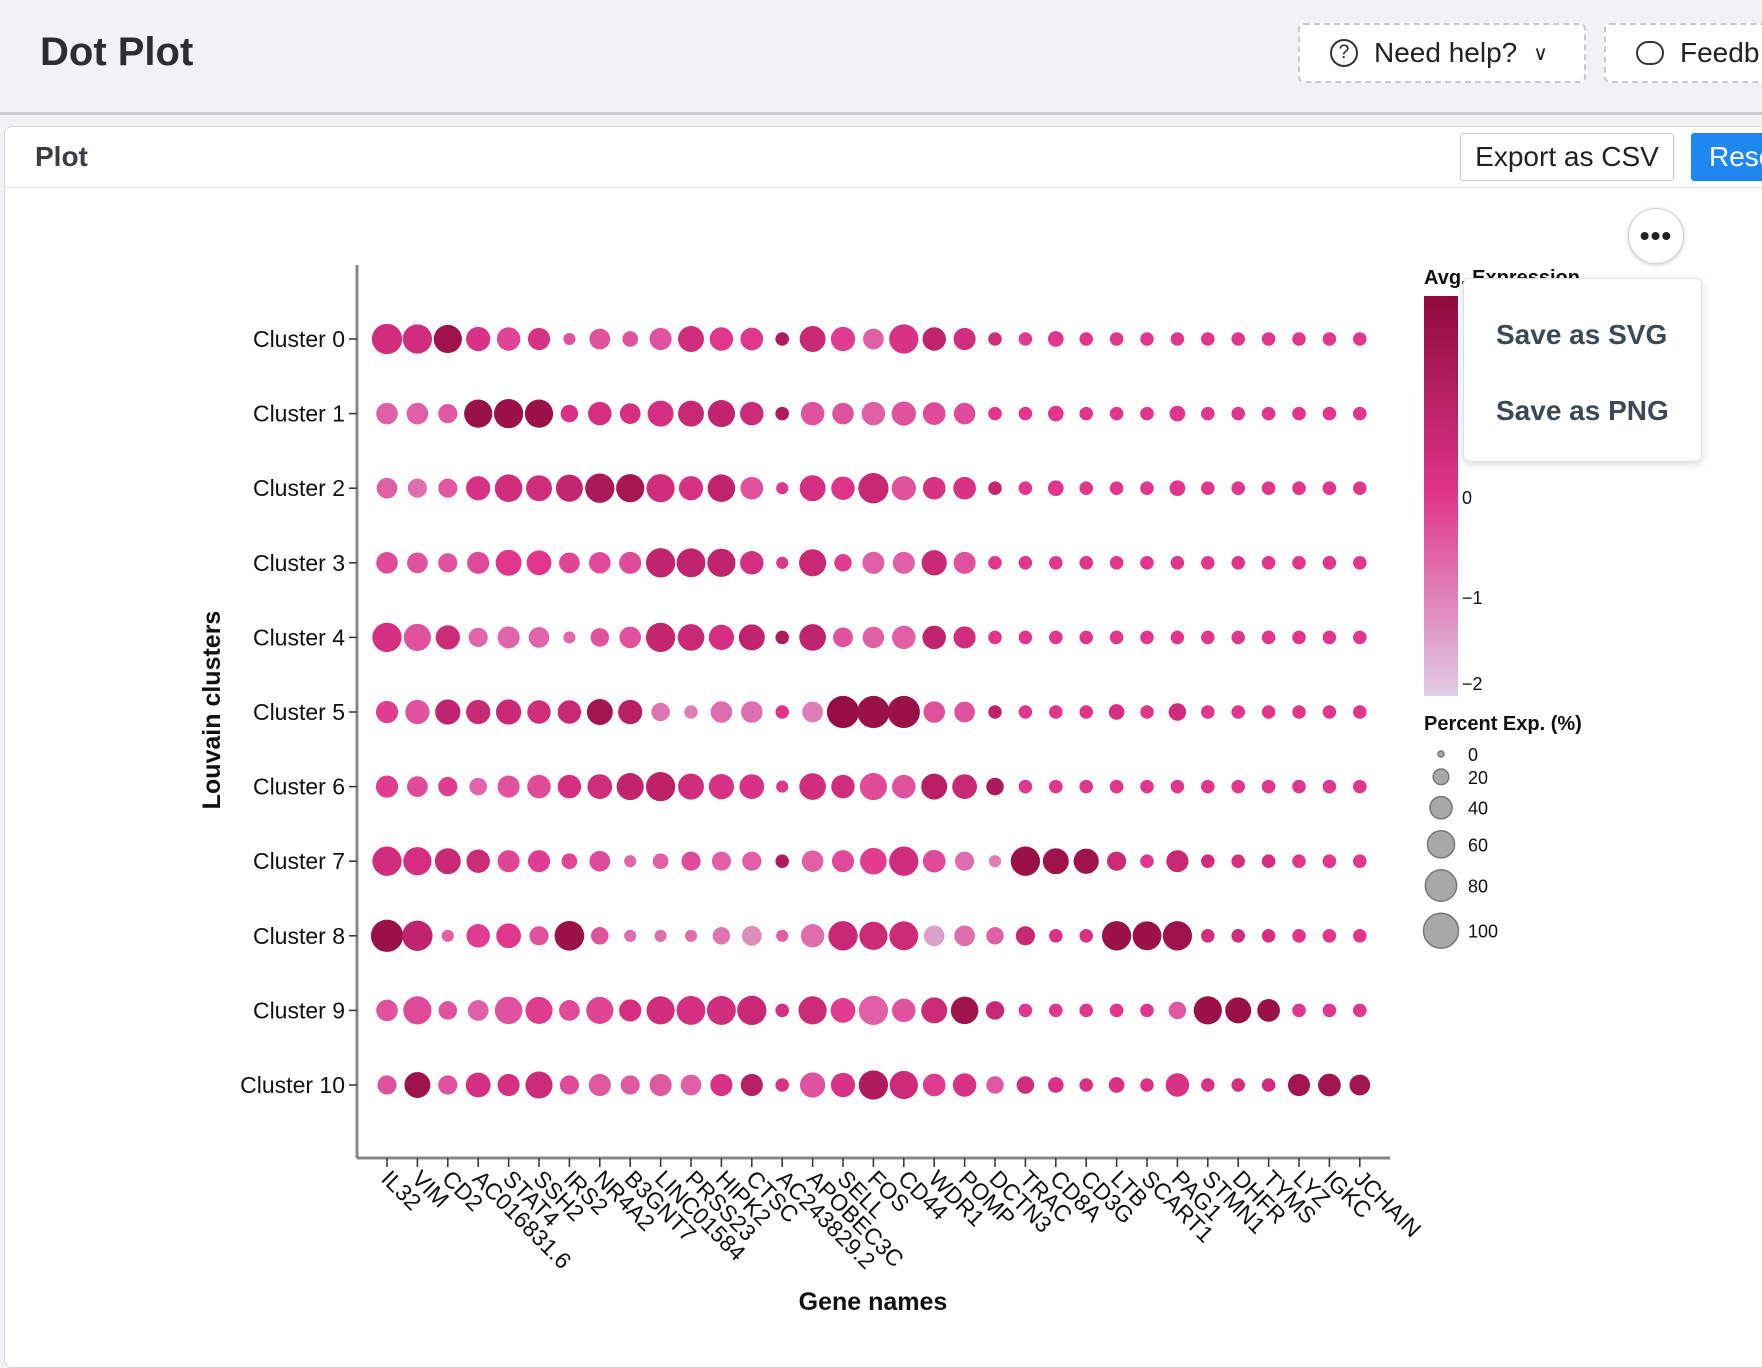 This screenshot has width=1762, height=1368. Describe the element at coordinates (1582, 410) in the screenshot. I see `save-png-menu-item: Save as PNG` at that location.